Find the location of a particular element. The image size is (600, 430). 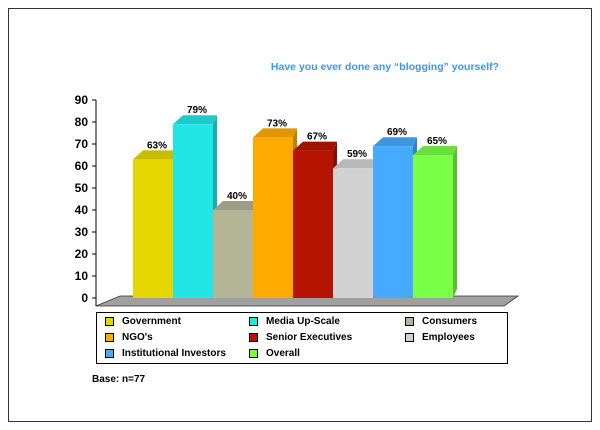

data-label: 59% is located at coordinates (357, 154).